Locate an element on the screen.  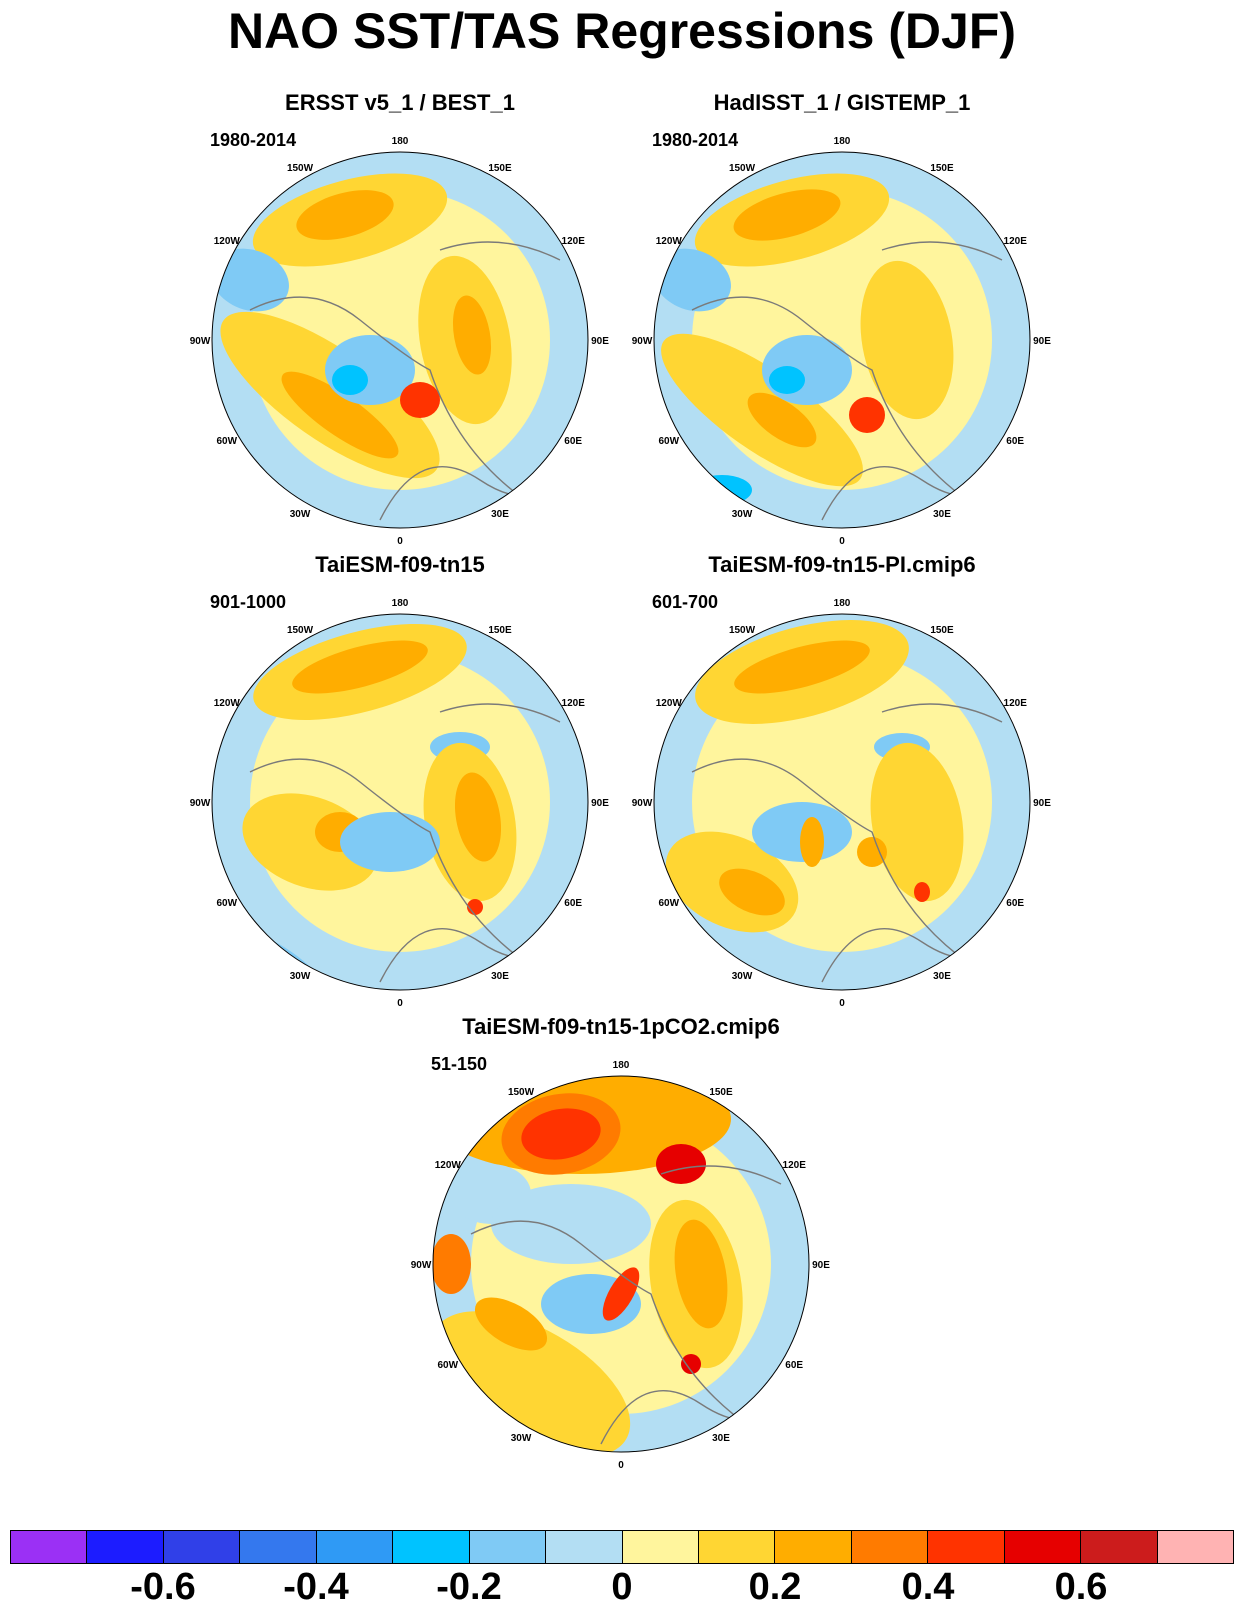
colorbar-label: 0.2 is located at coordinates (775, 1587).